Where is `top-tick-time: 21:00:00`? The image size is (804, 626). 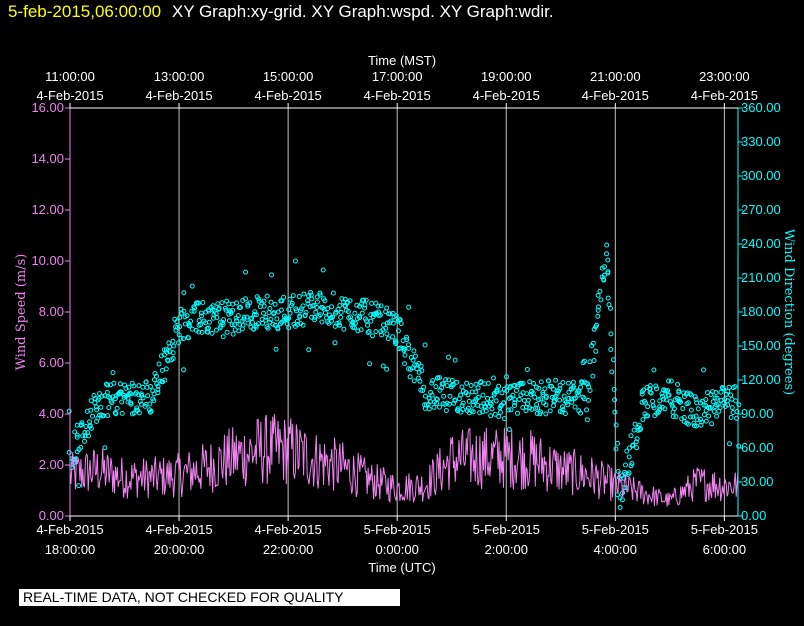 top-tick-time: 21:00:00 is located at coordinates (615, 76).